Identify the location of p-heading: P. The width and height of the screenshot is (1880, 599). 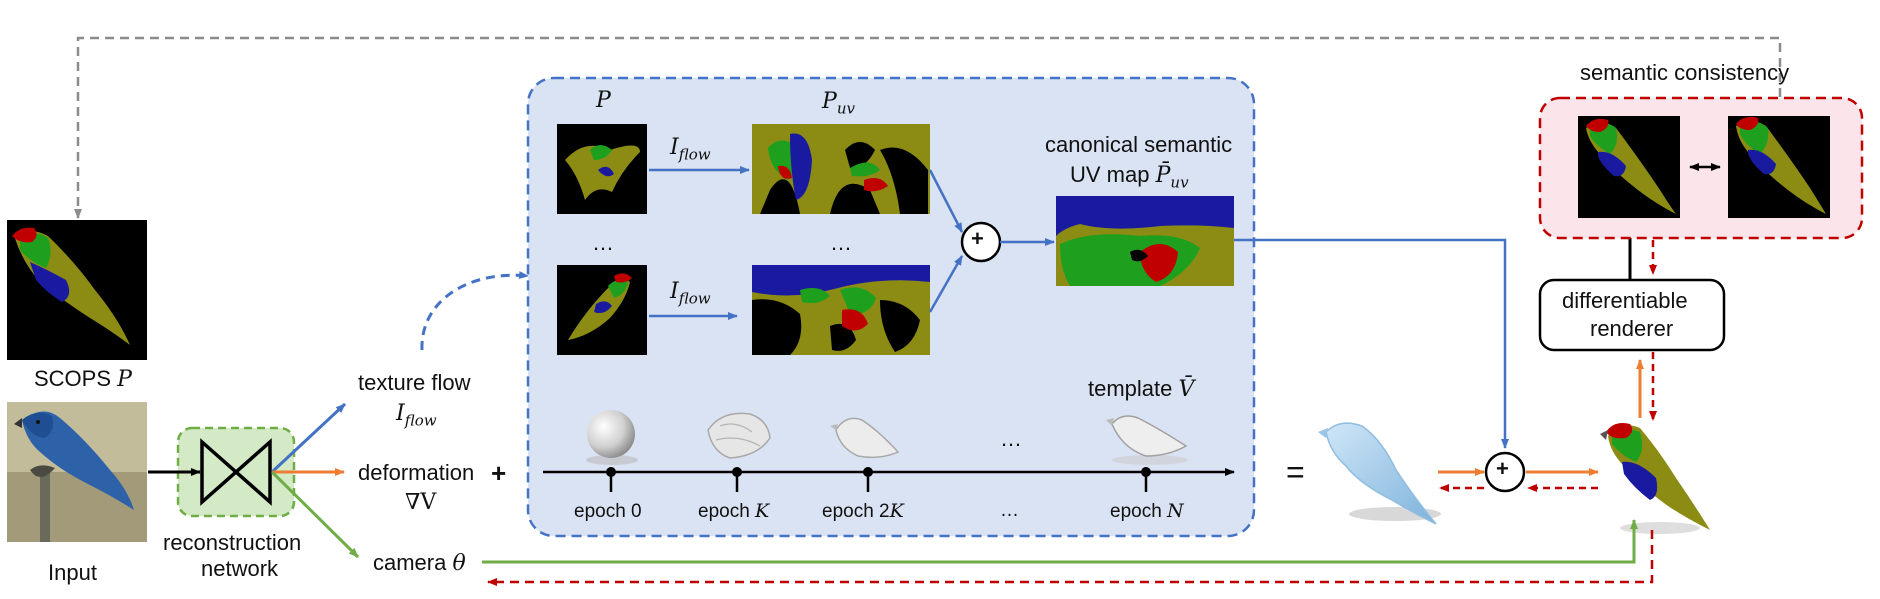
(603, 100).